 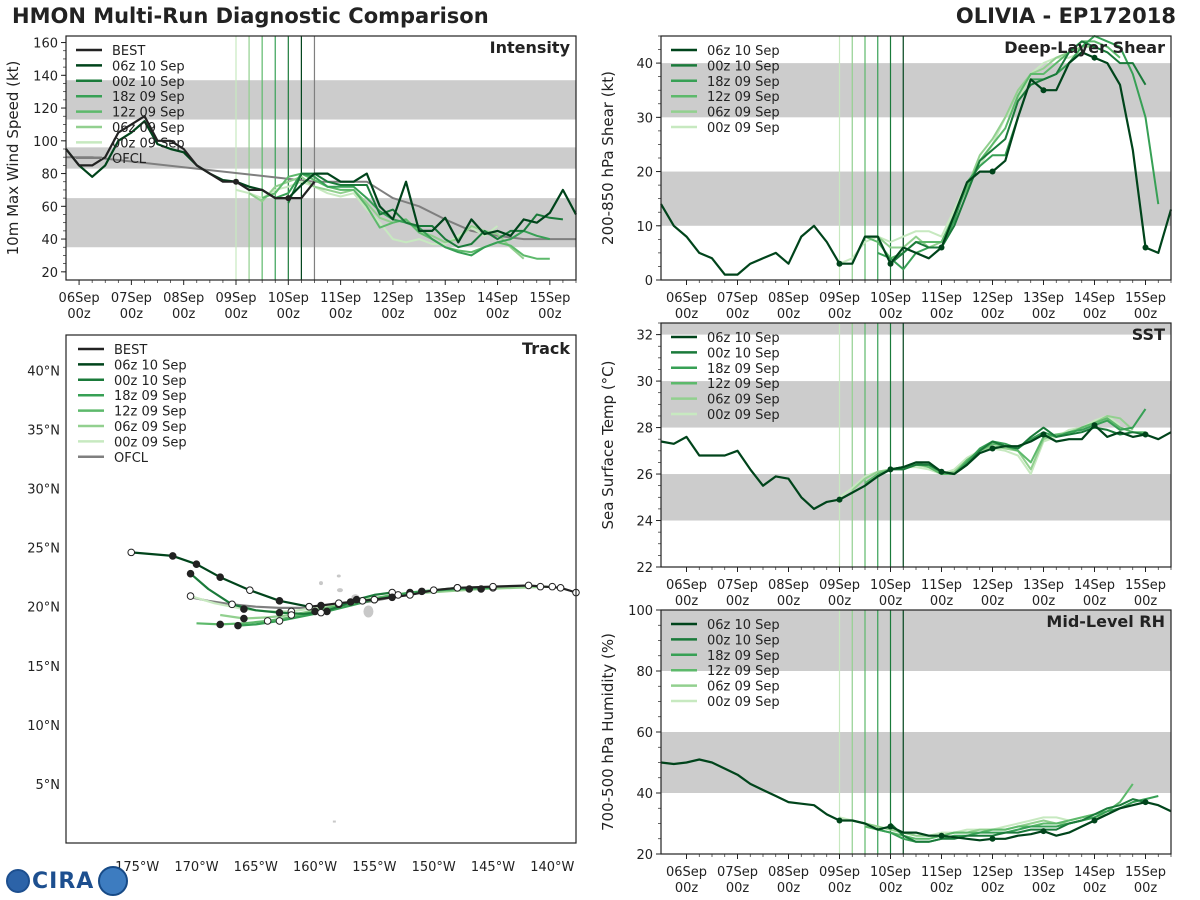 What do you see at coordinates (434, 867) in the screenshot?
I see `lon-tick-label: 150°W` at bounding box center [434, 867].